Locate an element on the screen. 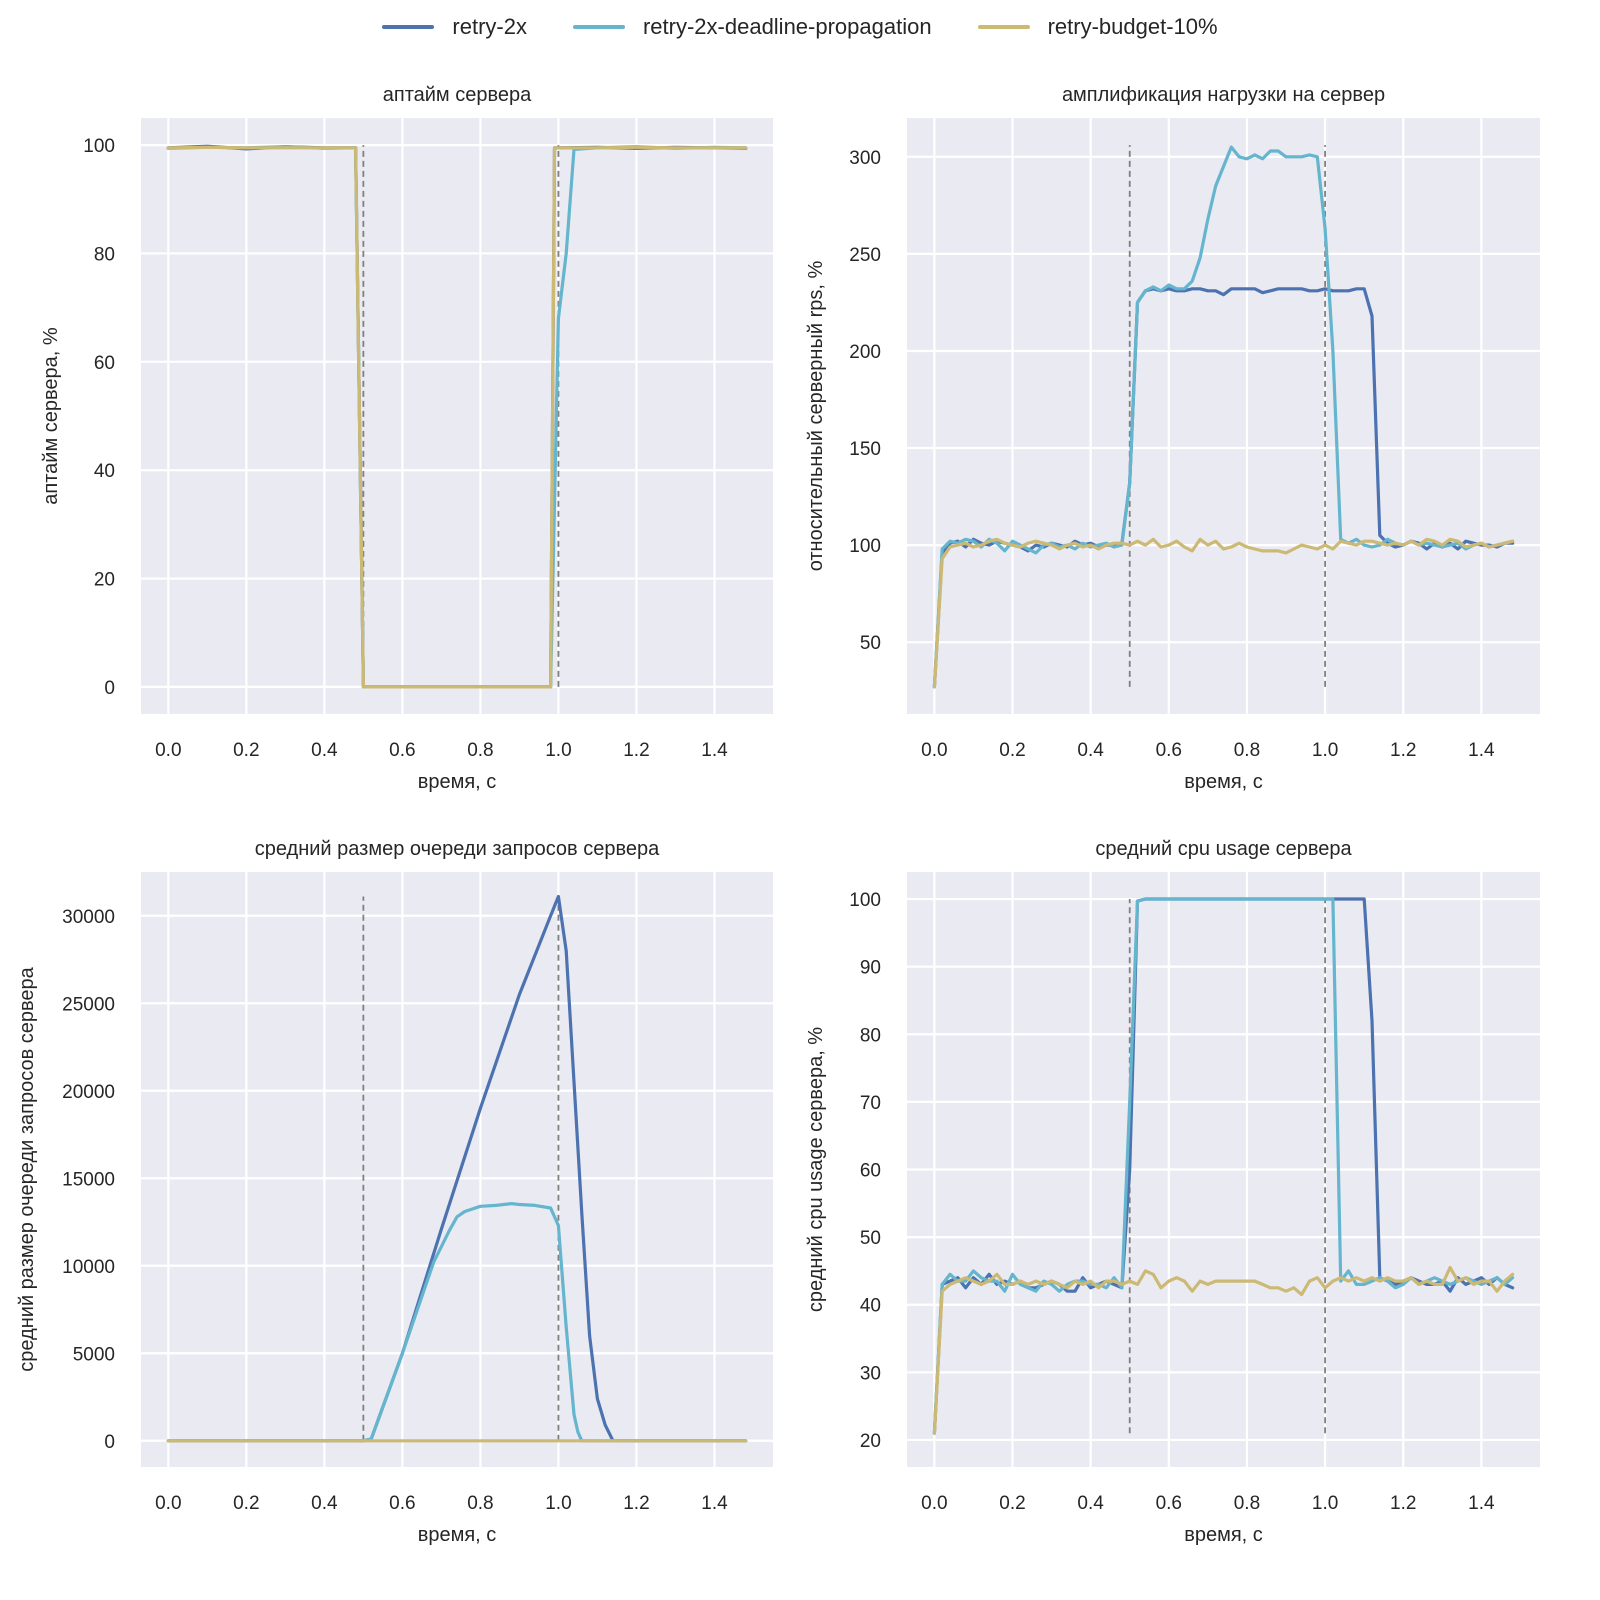 This screenshot has width=1600, height=1600. subplot-title: аптайм сервера is located at coordinates (457, 95).